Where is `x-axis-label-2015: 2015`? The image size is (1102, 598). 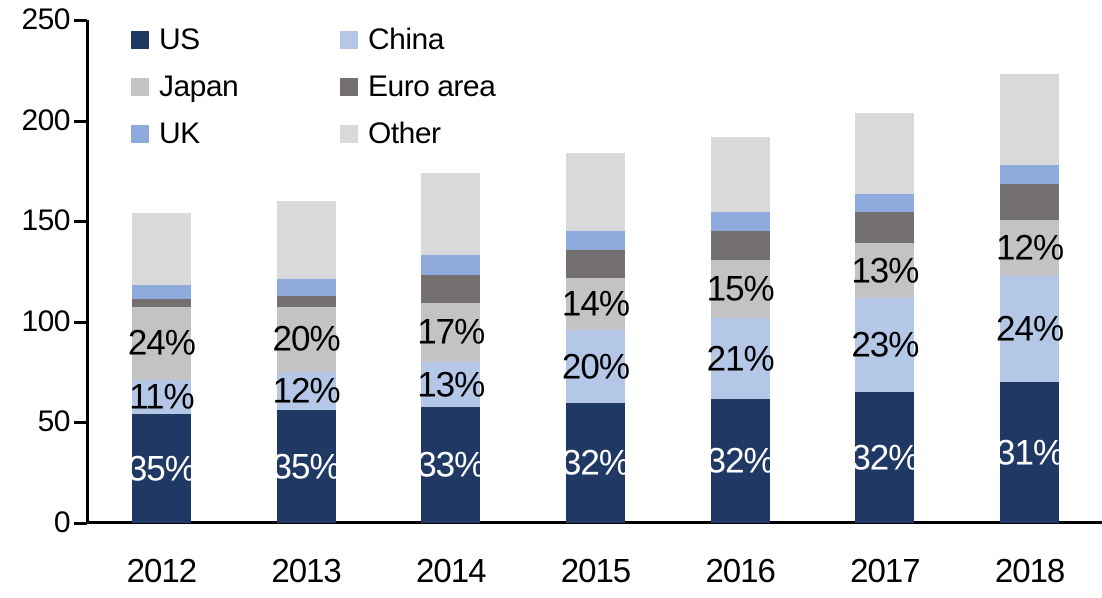 x-axis-label-2015: 2015 is located at coordinates (595, 570).